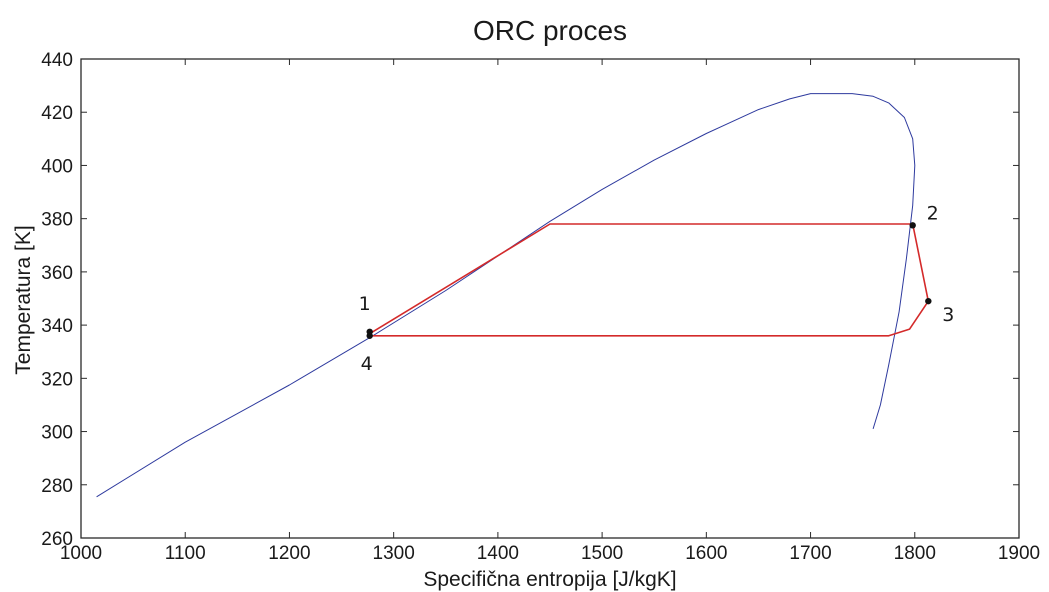 The width and height of the screenshot is (1049, 592). Describe the element at coordinates (1019, 553) in the screenshot. I see `x-tick-label: 1900` at that location.